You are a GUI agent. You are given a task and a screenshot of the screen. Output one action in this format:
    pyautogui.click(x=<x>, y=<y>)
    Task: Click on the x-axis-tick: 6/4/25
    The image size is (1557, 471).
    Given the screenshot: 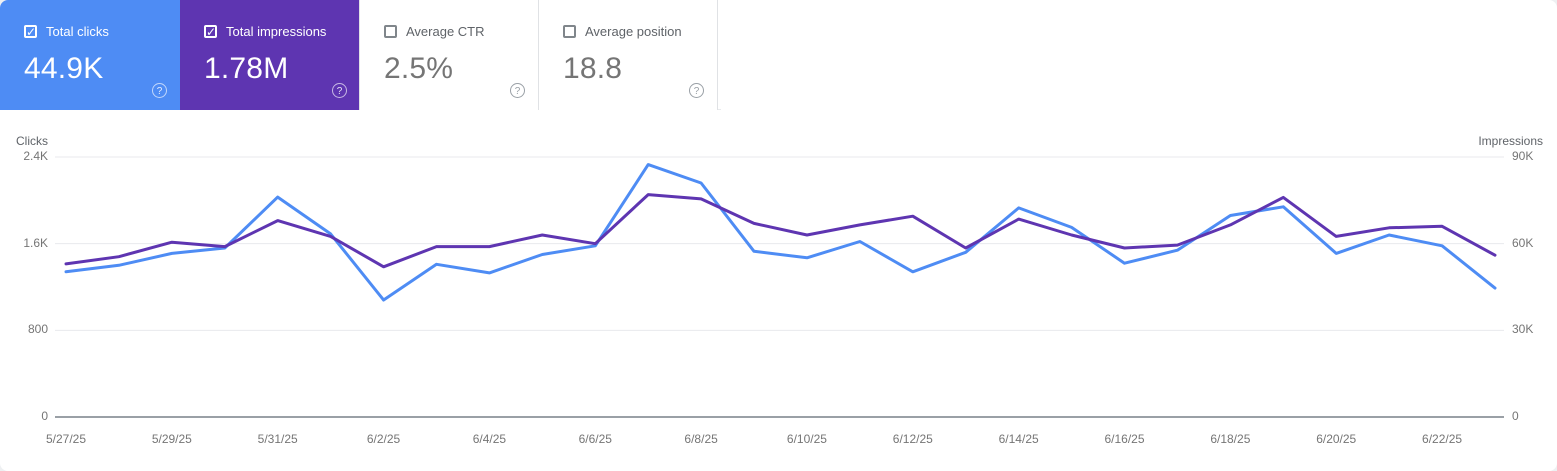 What is the action you would take?
    pyautogui.click(x=489, y=439)
    